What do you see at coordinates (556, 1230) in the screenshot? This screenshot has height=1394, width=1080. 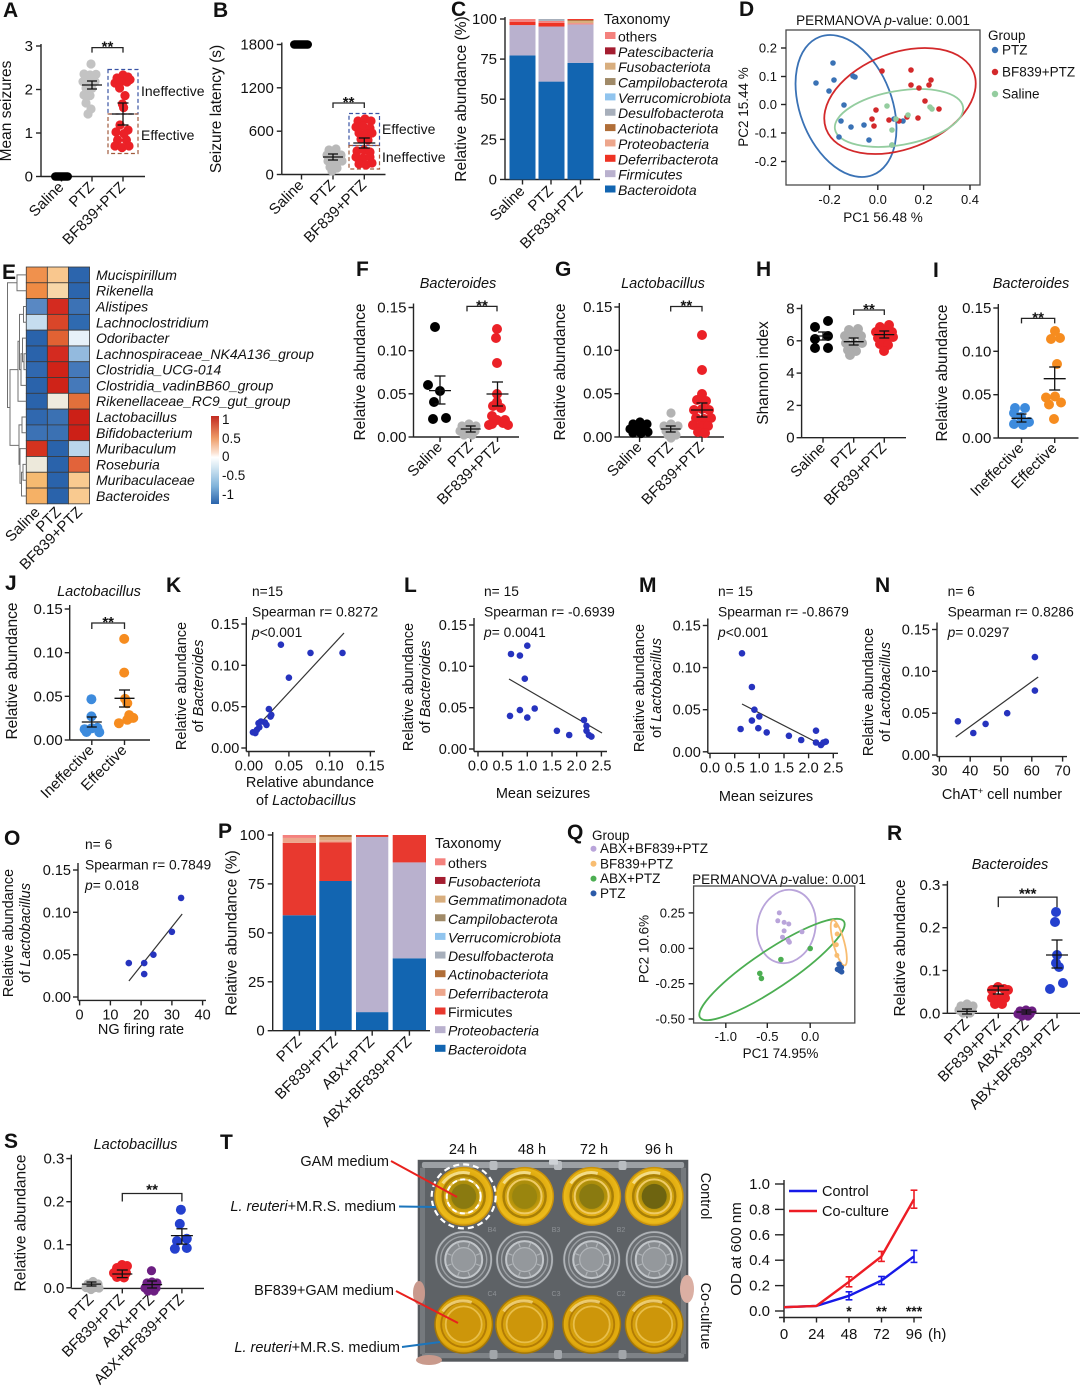 I see `svg-text: B3` at bounding box center [556, 1230].